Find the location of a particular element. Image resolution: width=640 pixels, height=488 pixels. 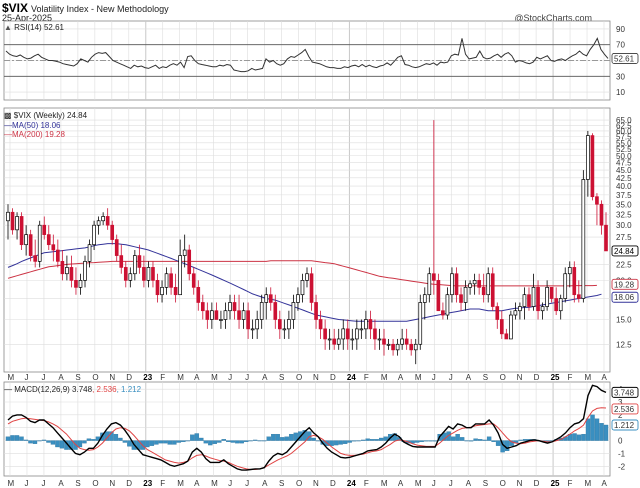

svg-text: 62.5 is located at coordinates (624, 125).